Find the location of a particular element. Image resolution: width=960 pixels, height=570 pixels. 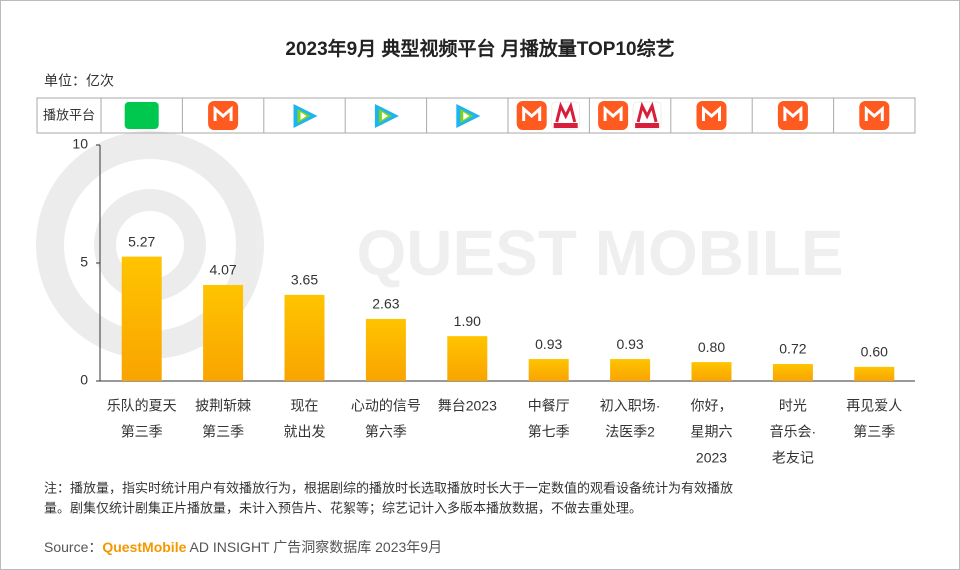

platform-header: 播放平台 is located at coordinates (69, 114).